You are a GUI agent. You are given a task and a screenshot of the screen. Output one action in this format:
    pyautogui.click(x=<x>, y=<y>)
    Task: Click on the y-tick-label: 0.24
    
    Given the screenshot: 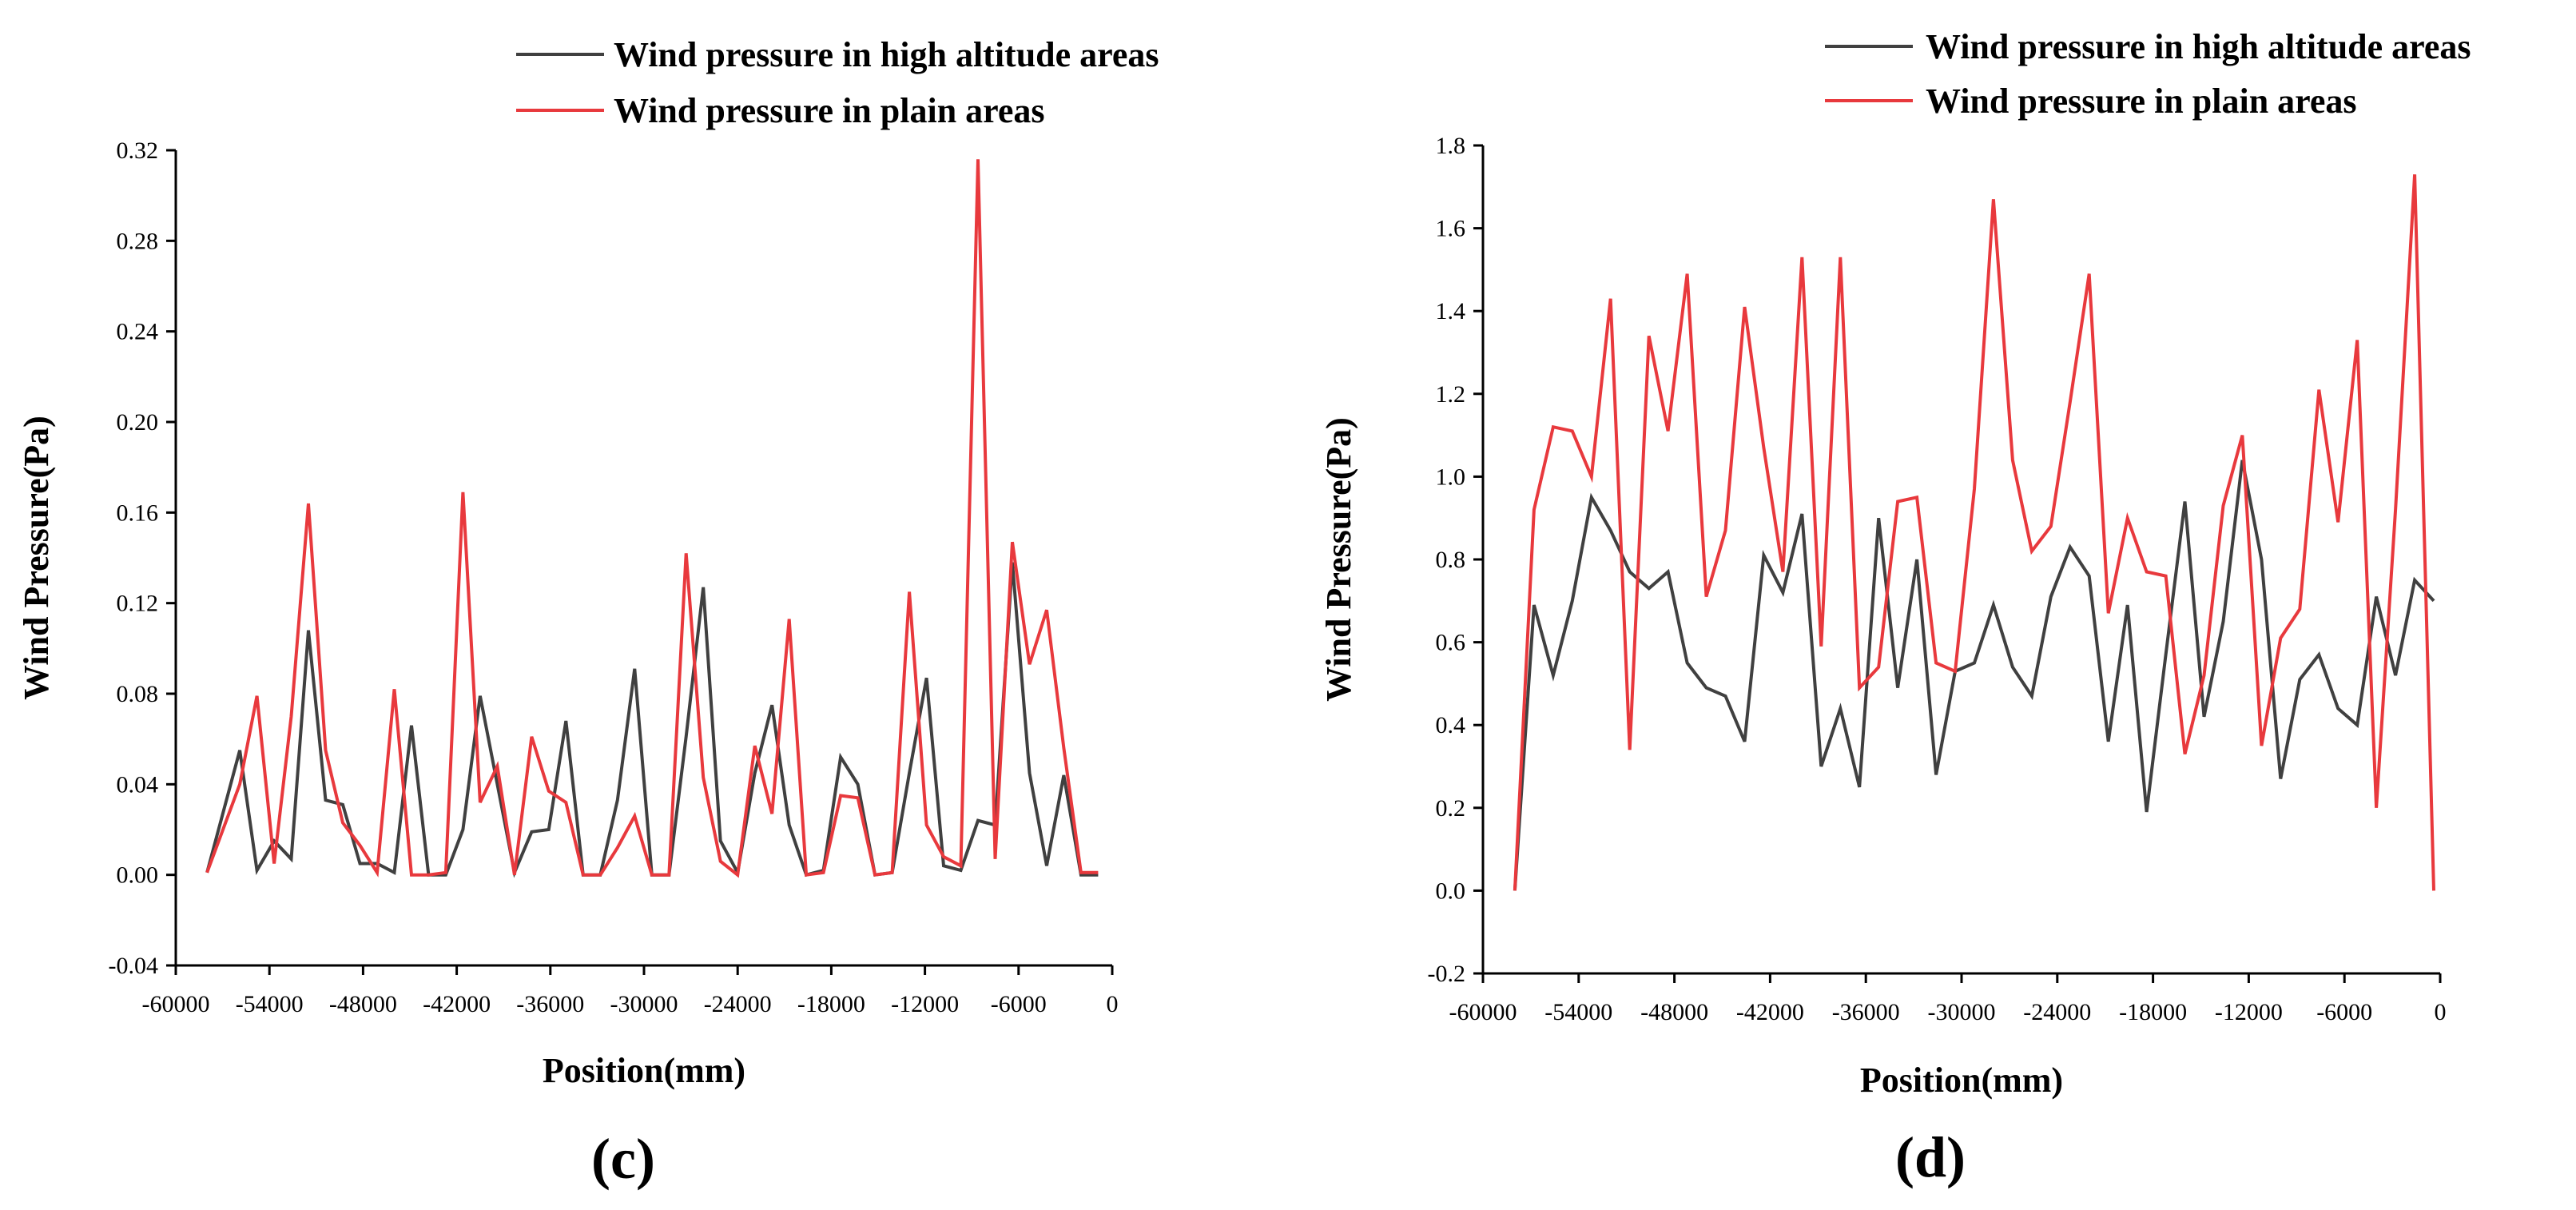 What is the action you would take?
    pyautogui.click(x=138, y=332)
    